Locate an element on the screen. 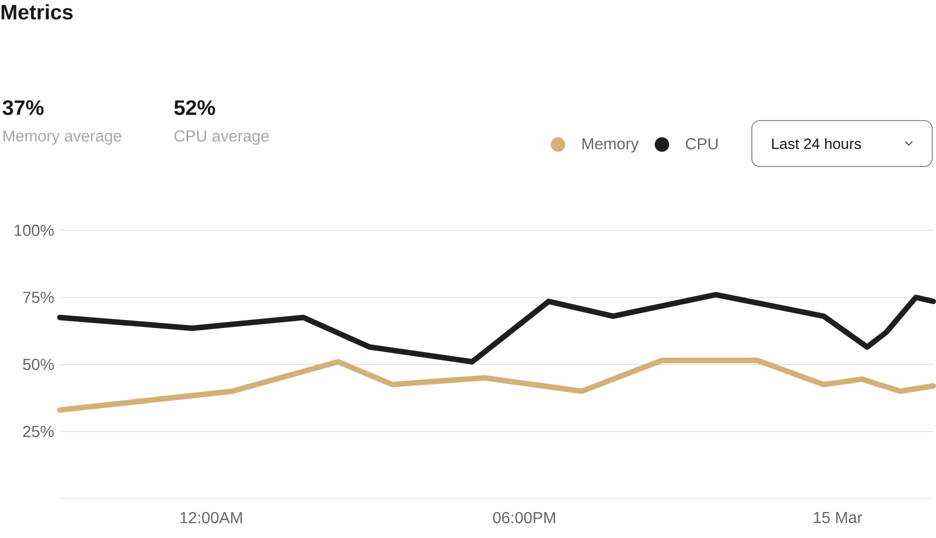  text: Memory average is located at coordinates (63, 137).